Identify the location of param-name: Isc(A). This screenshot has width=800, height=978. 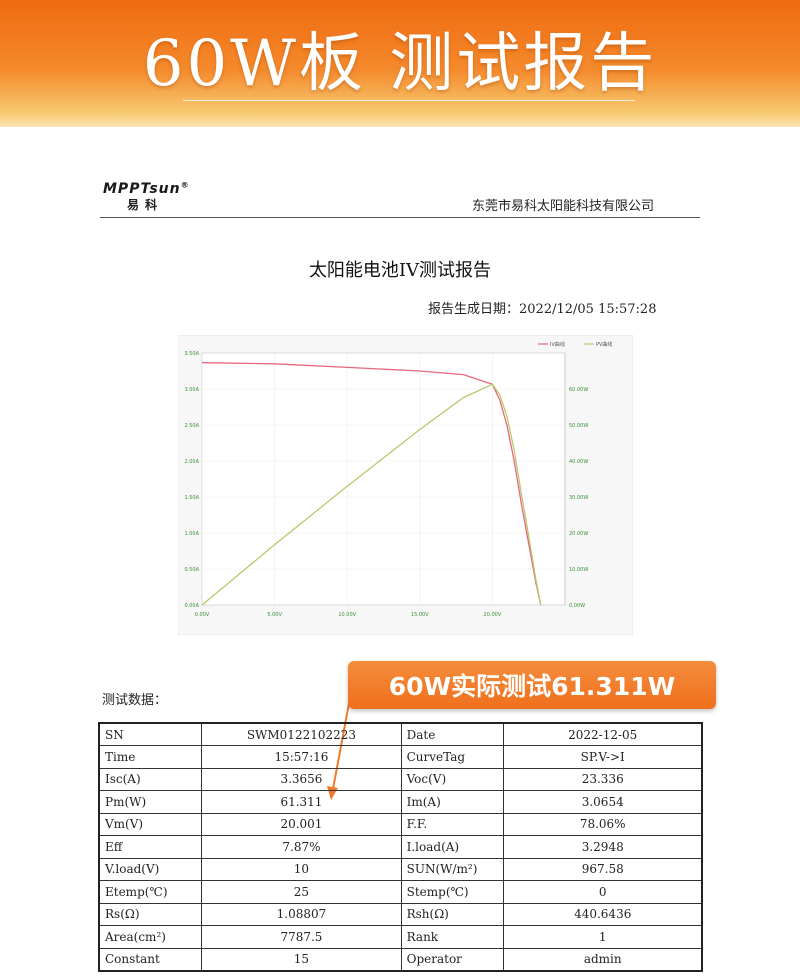
(150, 779).